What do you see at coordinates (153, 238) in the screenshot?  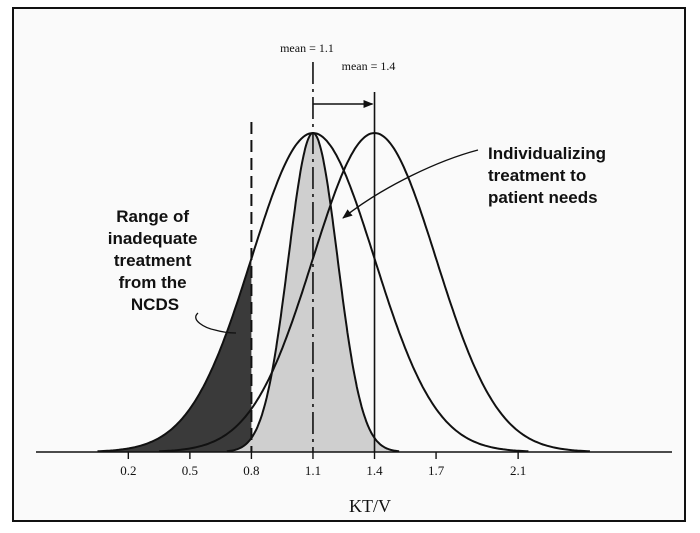 I see `inadequate-annotation-line: inadequate` at bounding box center [153, 238].